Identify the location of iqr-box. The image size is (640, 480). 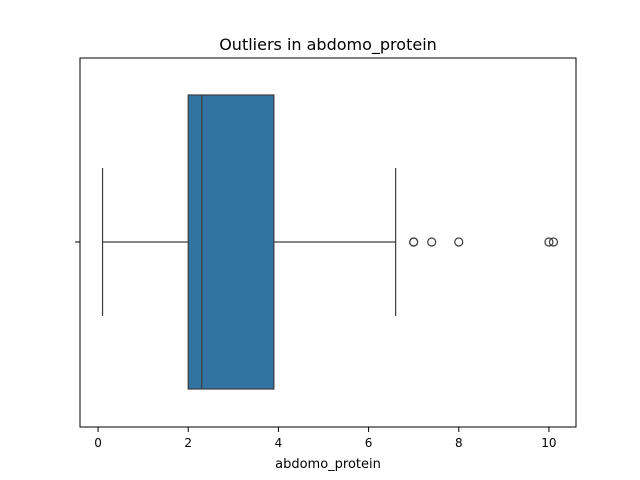
(231, 242).